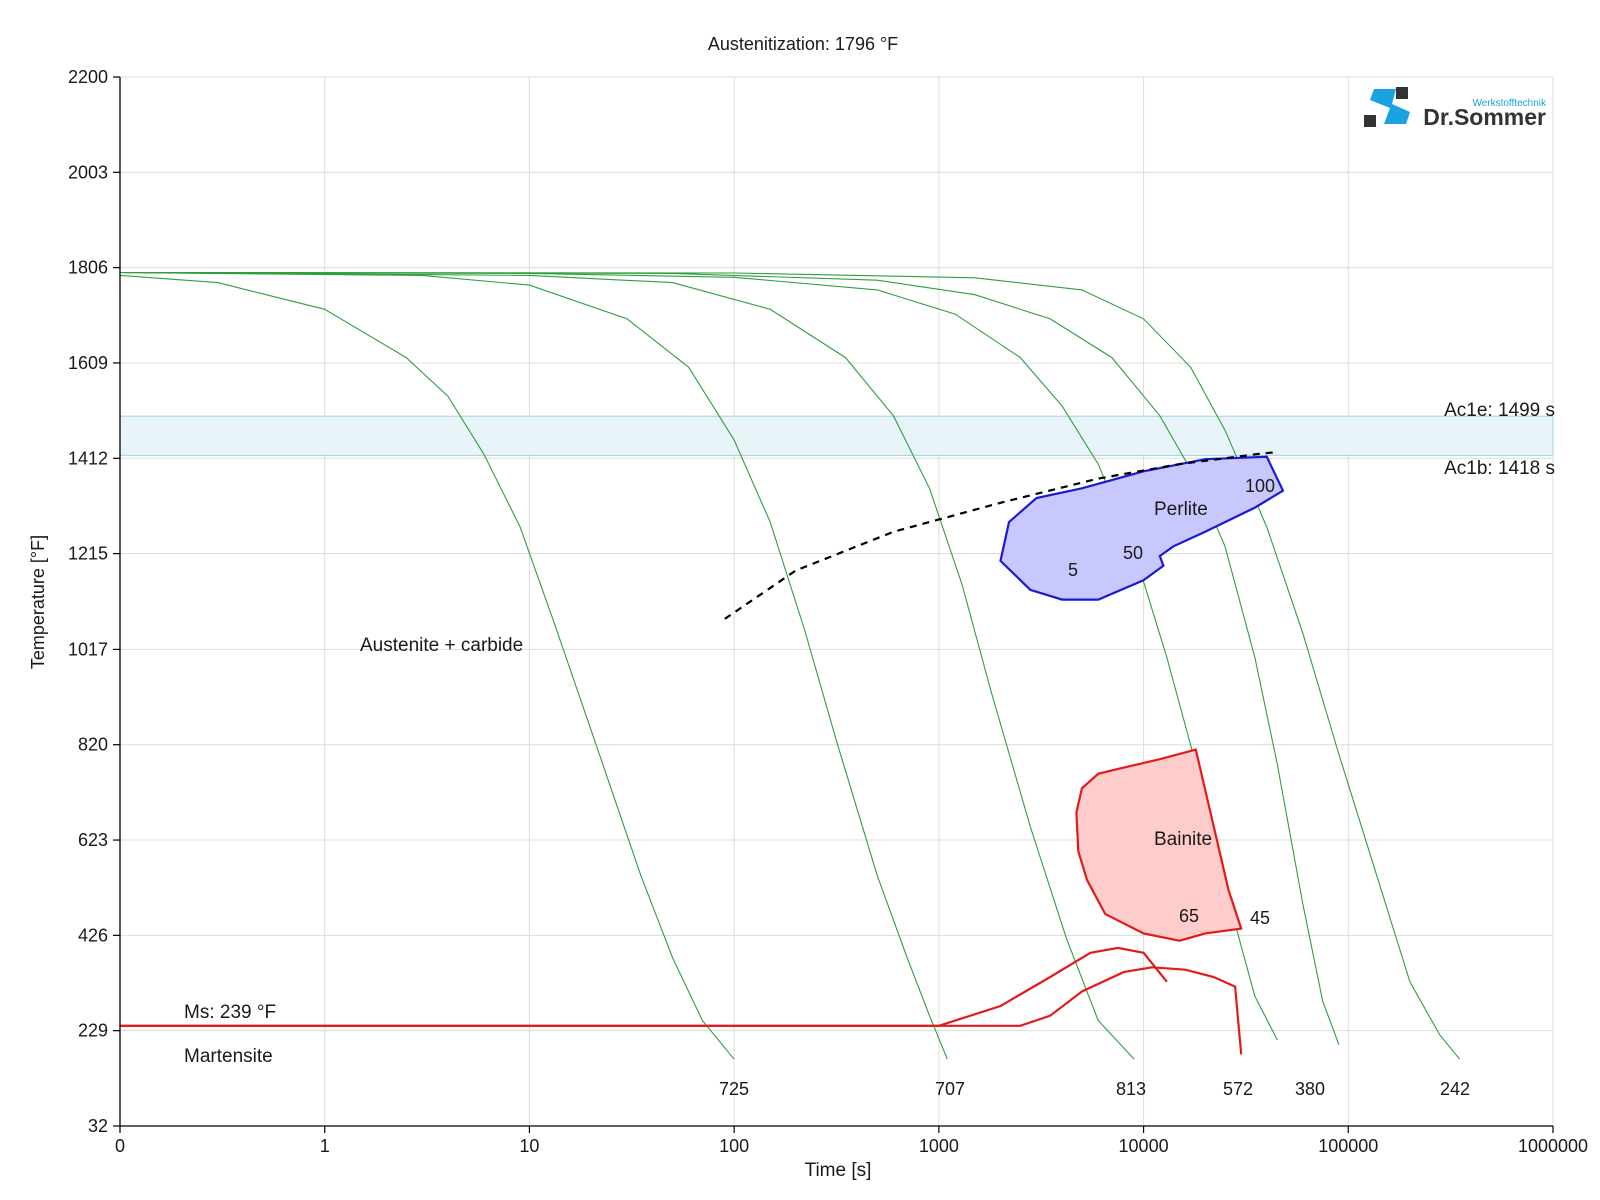  What do you see at coordinates (88, 458) in the screenshot?
I see `y-tick-label: 1412` at bounding box center [88, 458].